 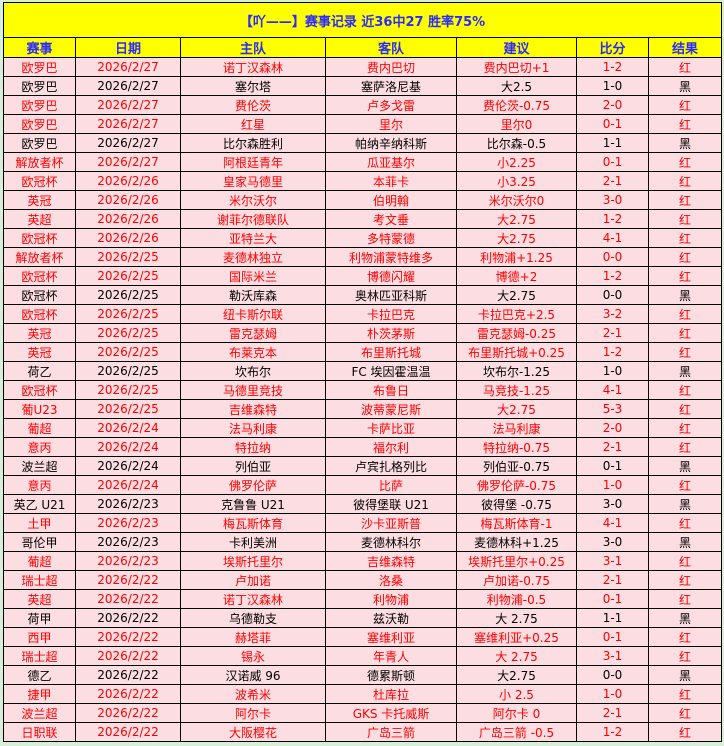 What do you see at coordinates (516, 390) in the screenshot?
I see `tip-cell: 马竞技-1.25` at bounding box center [516, 390].